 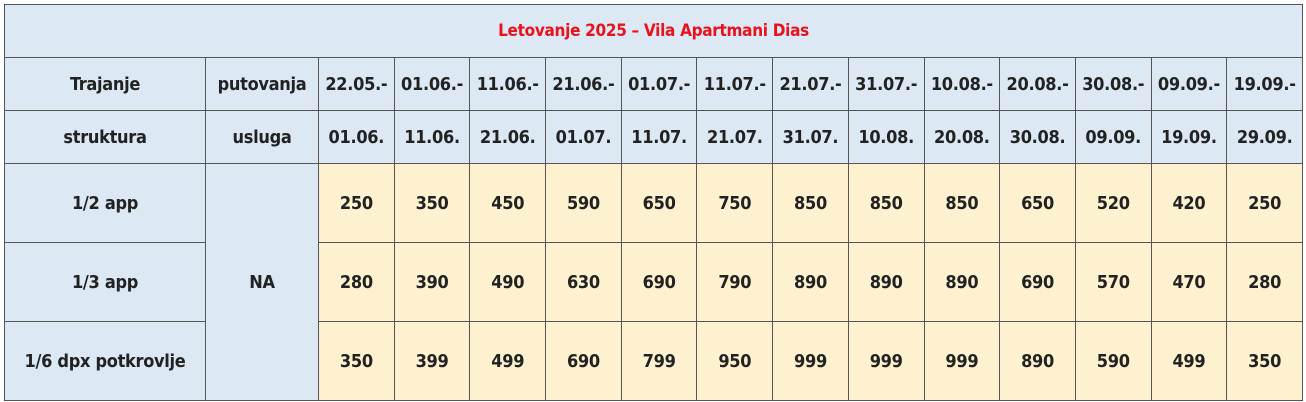 I want to click on price-cell: 950, so click(x=735, y=361).